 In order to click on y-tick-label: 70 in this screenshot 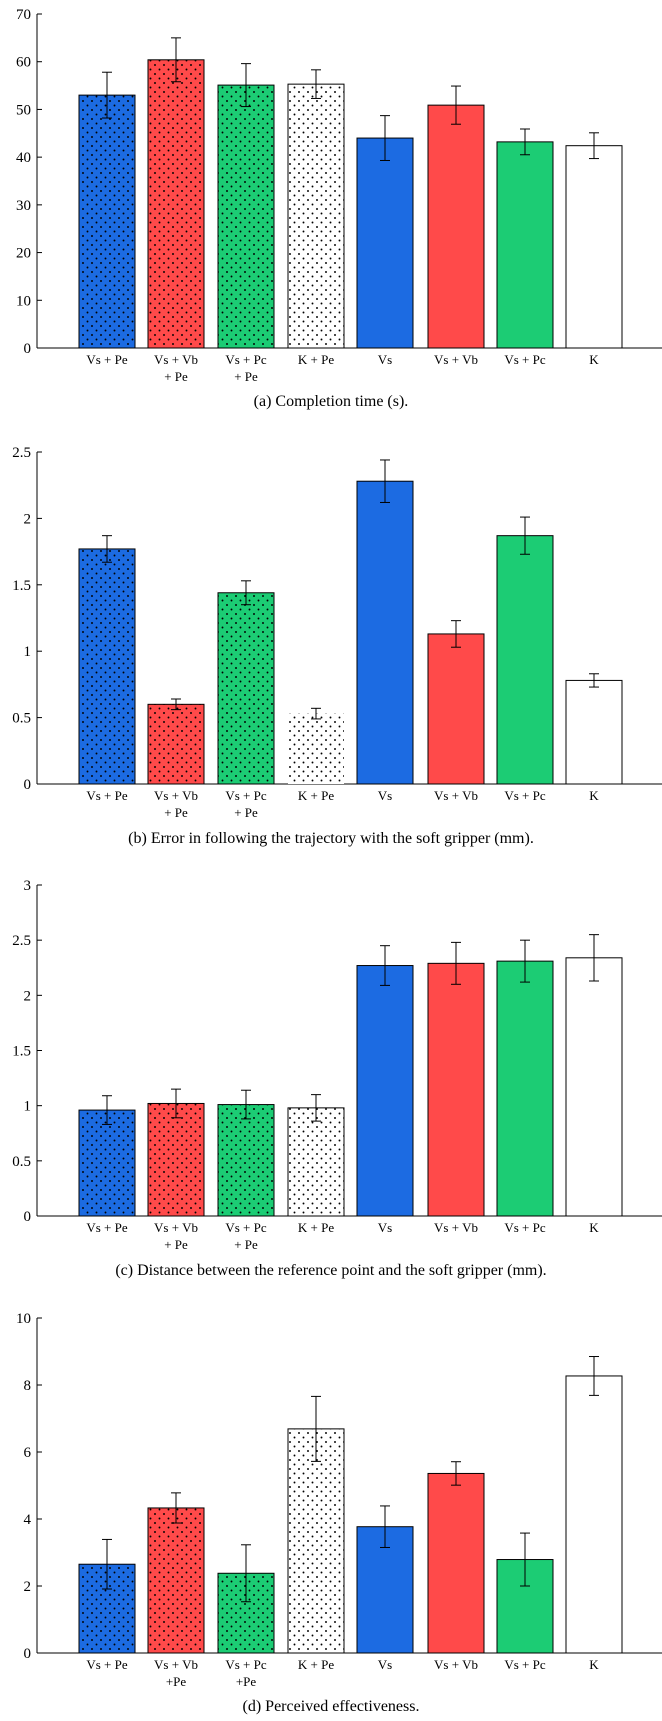, I will do `click(23, 15)`.